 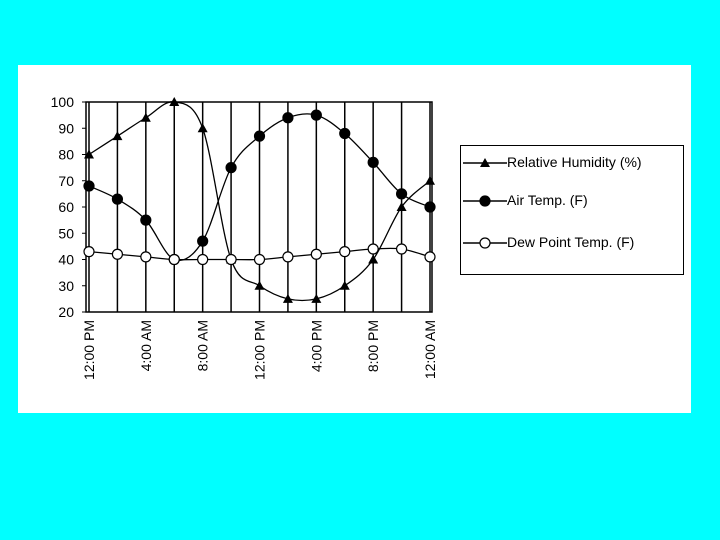 I want to click on legend-label: Dew Point Temp. (F), so click(x=571, y=242).